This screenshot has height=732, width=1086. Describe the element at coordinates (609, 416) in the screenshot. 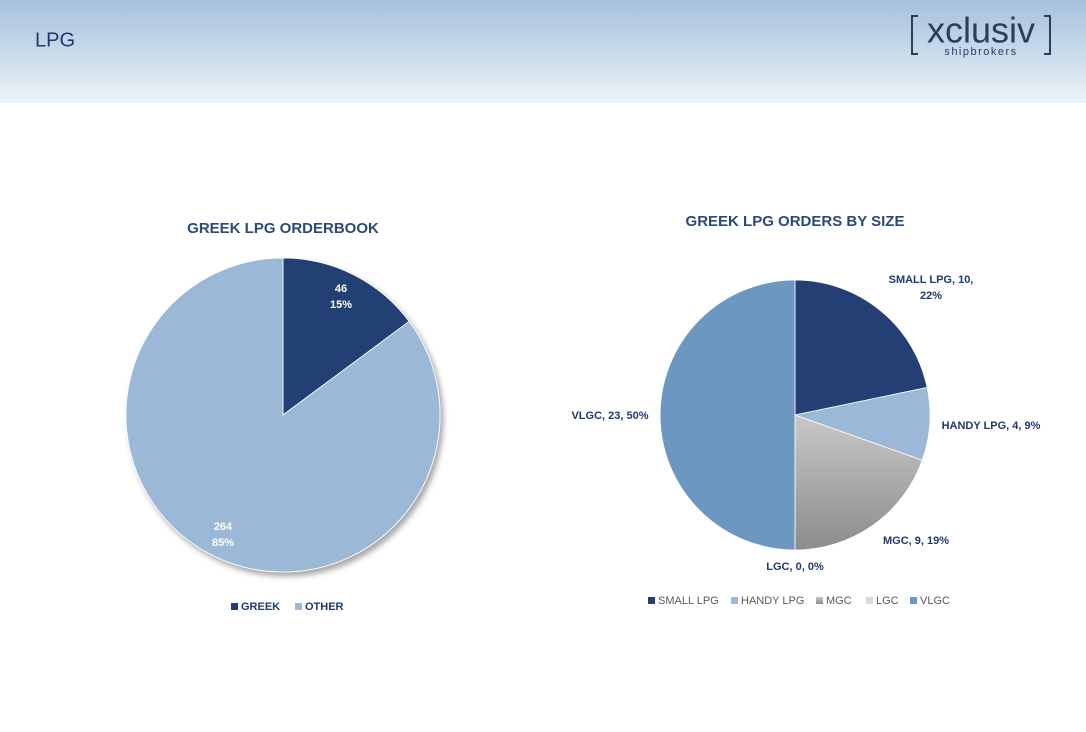

I see `data-label: VLGC, 23, 50%` at that location.